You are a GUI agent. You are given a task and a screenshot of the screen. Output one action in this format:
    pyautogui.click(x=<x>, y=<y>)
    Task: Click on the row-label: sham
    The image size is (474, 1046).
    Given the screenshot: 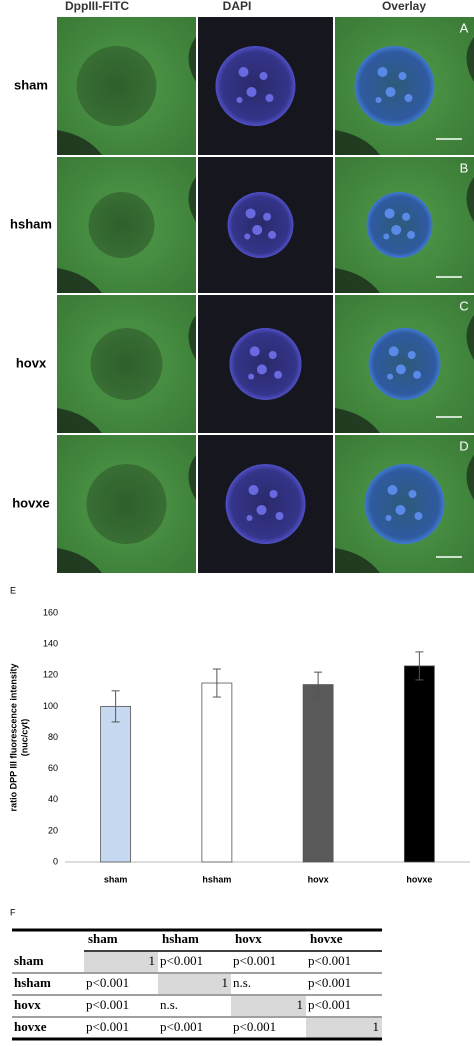 What is the action you would take?
    pyautogui.click(x=31, y=84)
    